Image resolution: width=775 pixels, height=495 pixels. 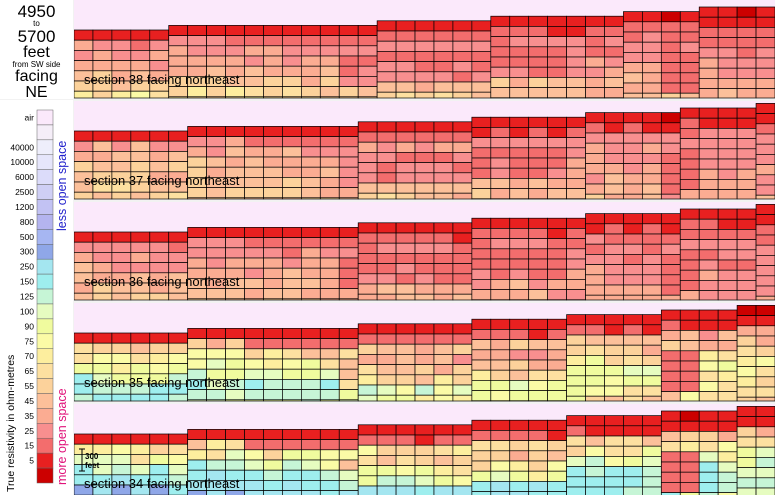 What do you see at coordinates (30, 386) in the screenshot?
I see `legend-level-label: 55` at bounding box center [30, 386].